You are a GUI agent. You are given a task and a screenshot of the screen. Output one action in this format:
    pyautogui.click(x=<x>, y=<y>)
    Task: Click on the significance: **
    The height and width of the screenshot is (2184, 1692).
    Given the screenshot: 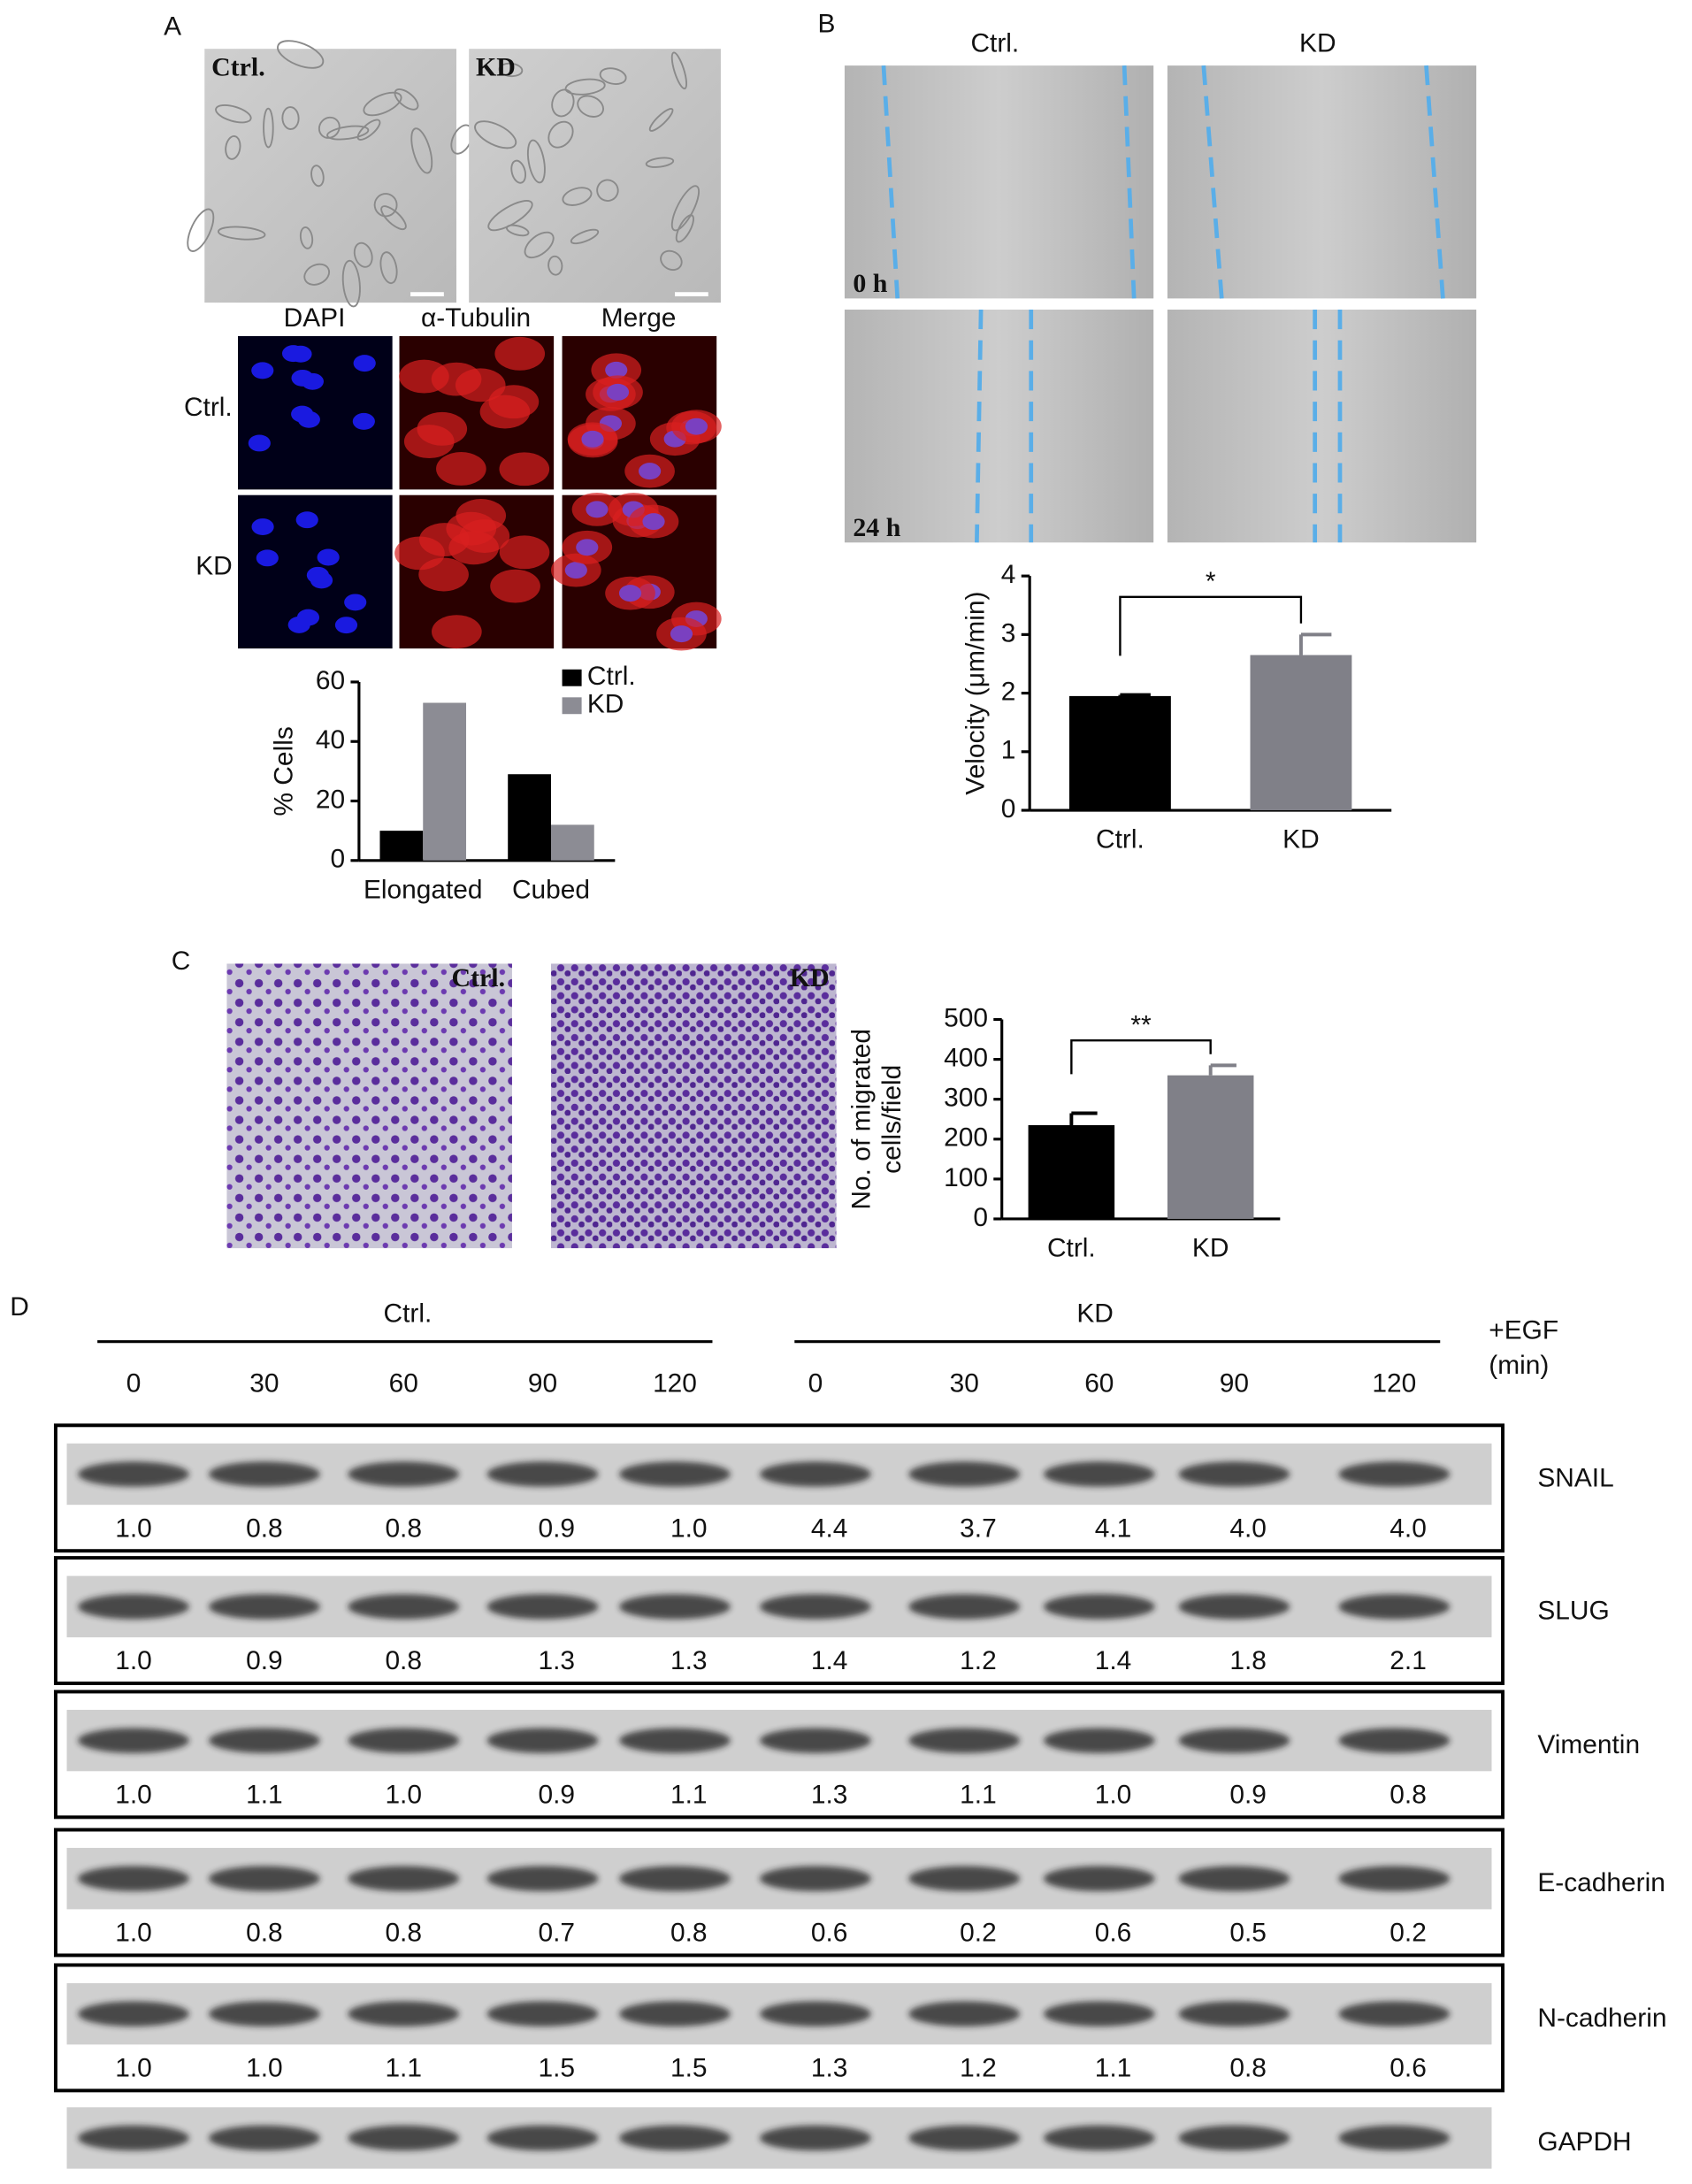 What is the action you would take?
    pyautogui.click(x=1141, y=1024)
    